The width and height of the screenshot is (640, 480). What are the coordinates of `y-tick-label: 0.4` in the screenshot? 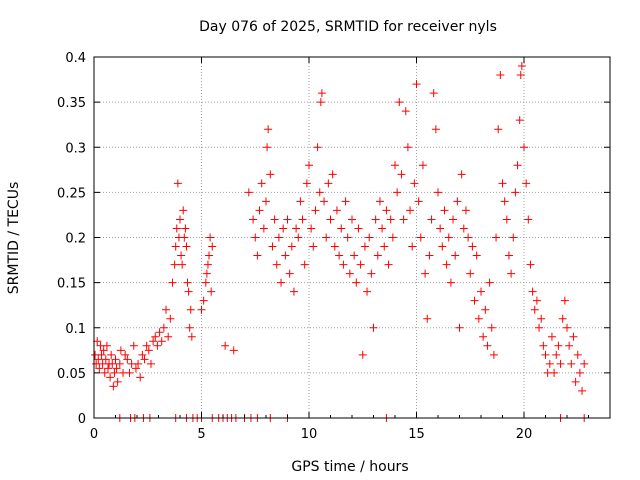 It's located at (75, 58).